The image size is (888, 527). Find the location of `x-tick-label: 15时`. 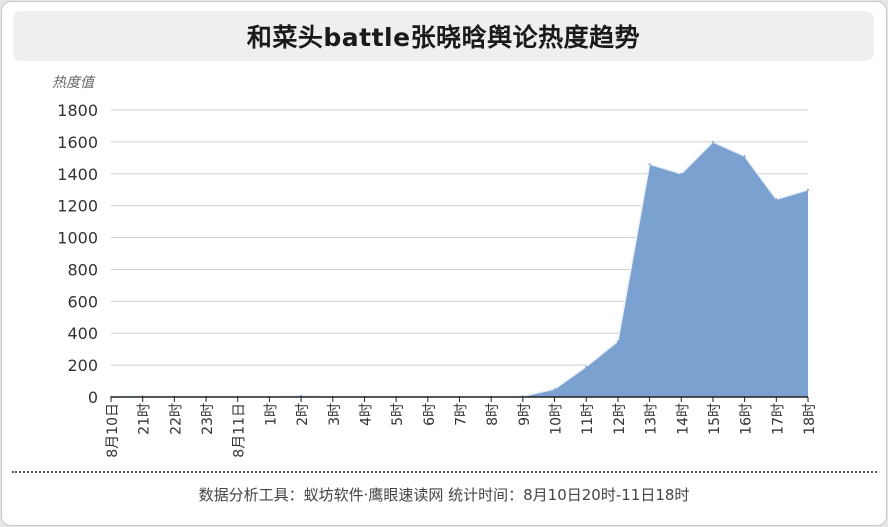

x-tick-label: 15时 is located at coordinates (715, 419).